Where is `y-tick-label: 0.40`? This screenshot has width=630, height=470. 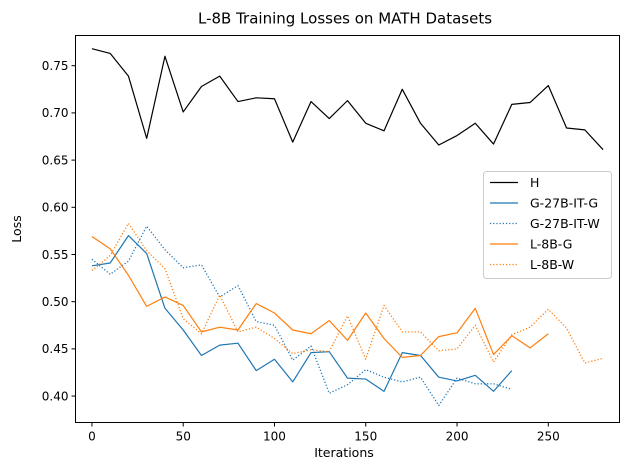 y-tick-label: 0.40 is located at coordinates (55, 396).